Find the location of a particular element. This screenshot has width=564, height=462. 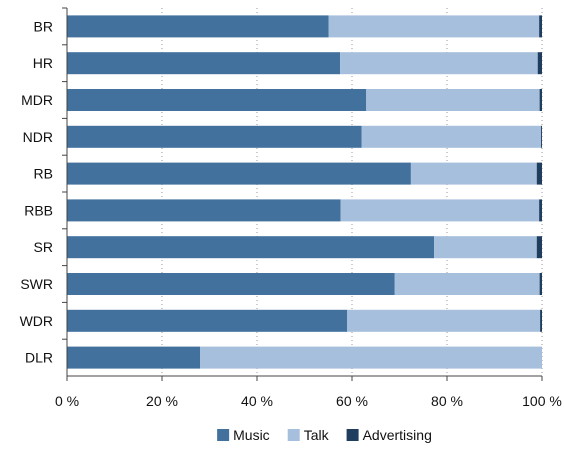

bar-talk-swr is located at coordinates (467, 284).